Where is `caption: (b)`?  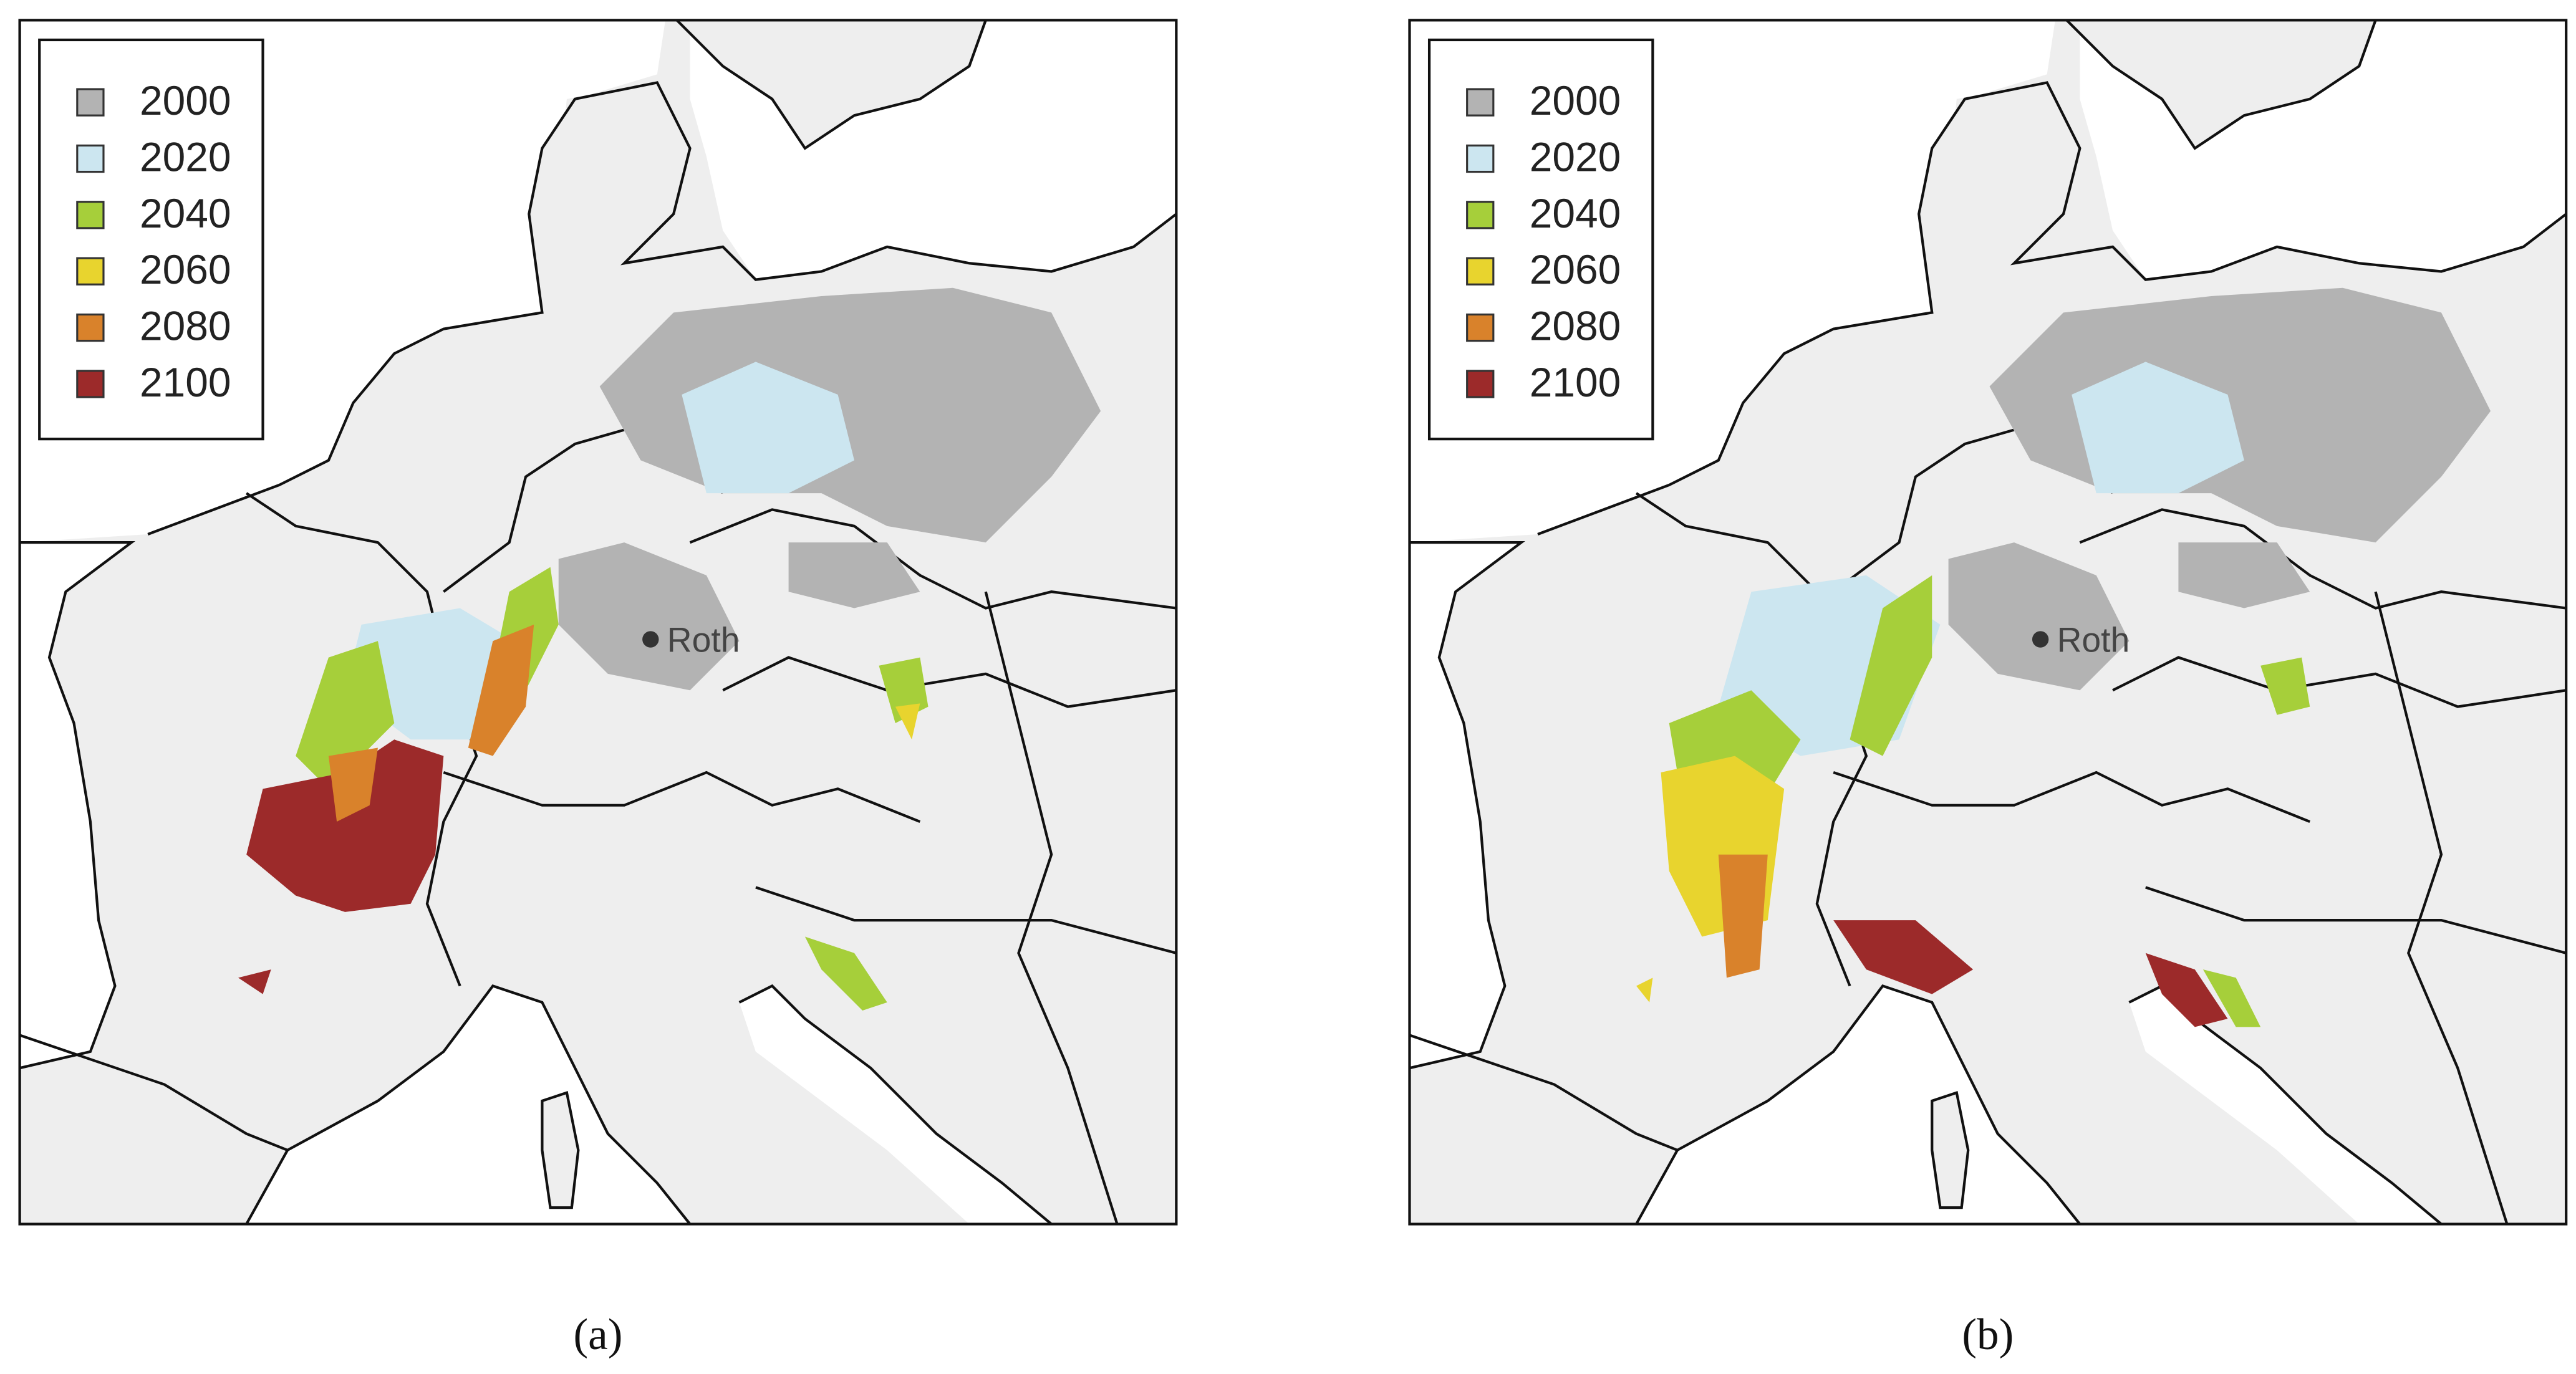
caption: (b) is located at coordinates (1988, 1334).